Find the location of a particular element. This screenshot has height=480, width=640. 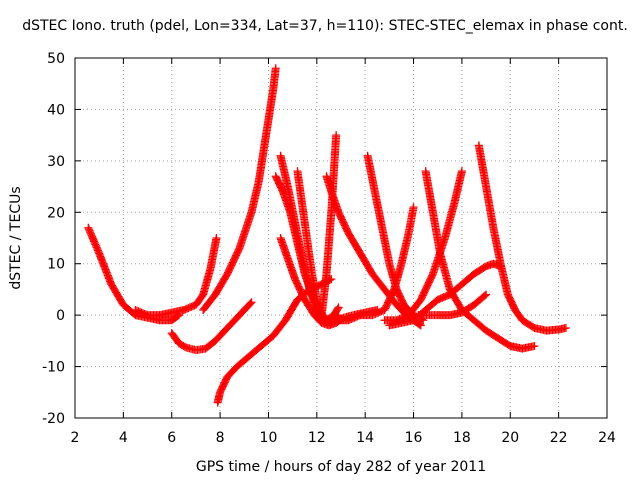

x-tick-label: 14 is located at coordinates (365, 438).